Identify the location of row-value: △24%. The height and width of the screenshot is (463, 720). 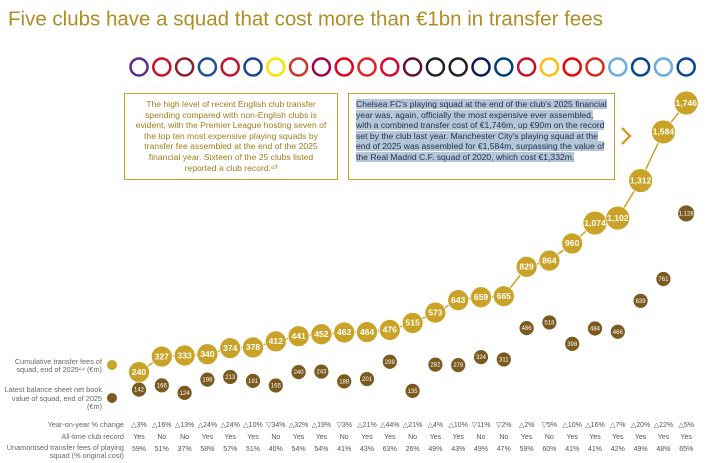
(229, 425).